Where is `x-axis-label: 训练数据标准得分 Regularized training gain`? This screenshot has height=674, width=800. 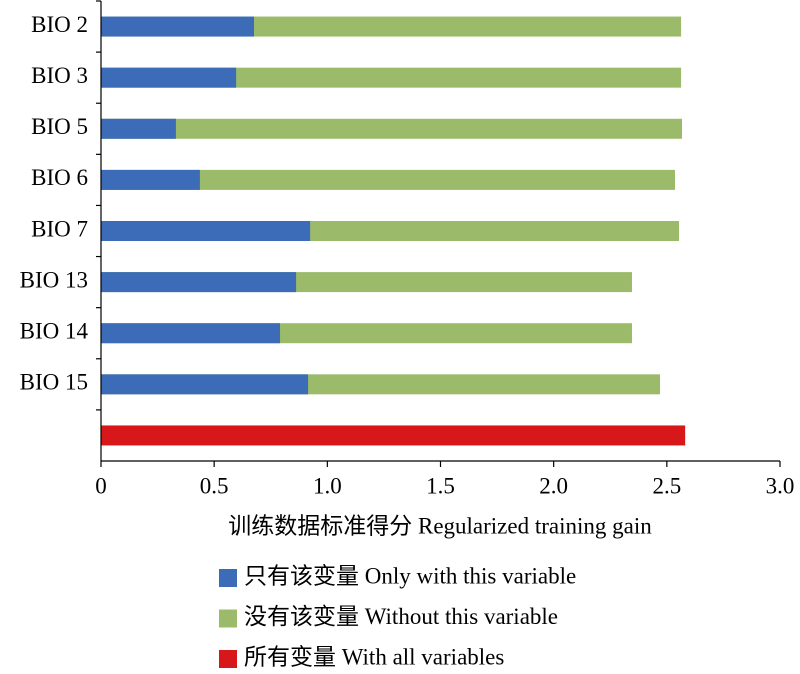 x-axis-label: 训练数据标准得分 Regularized training gain is located at coordinates (440, 525).